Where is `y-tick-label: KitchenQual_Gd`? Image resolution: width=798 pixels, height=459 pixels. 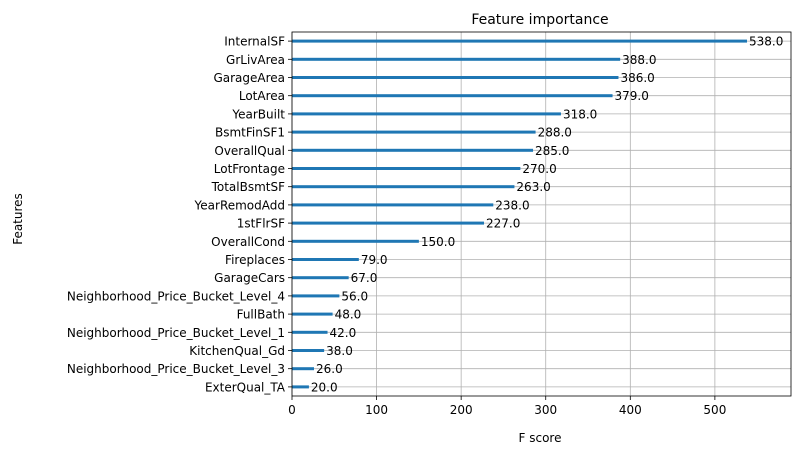
y-tick-label: KitchenQual_Gd is located at coordinates (237, 351).